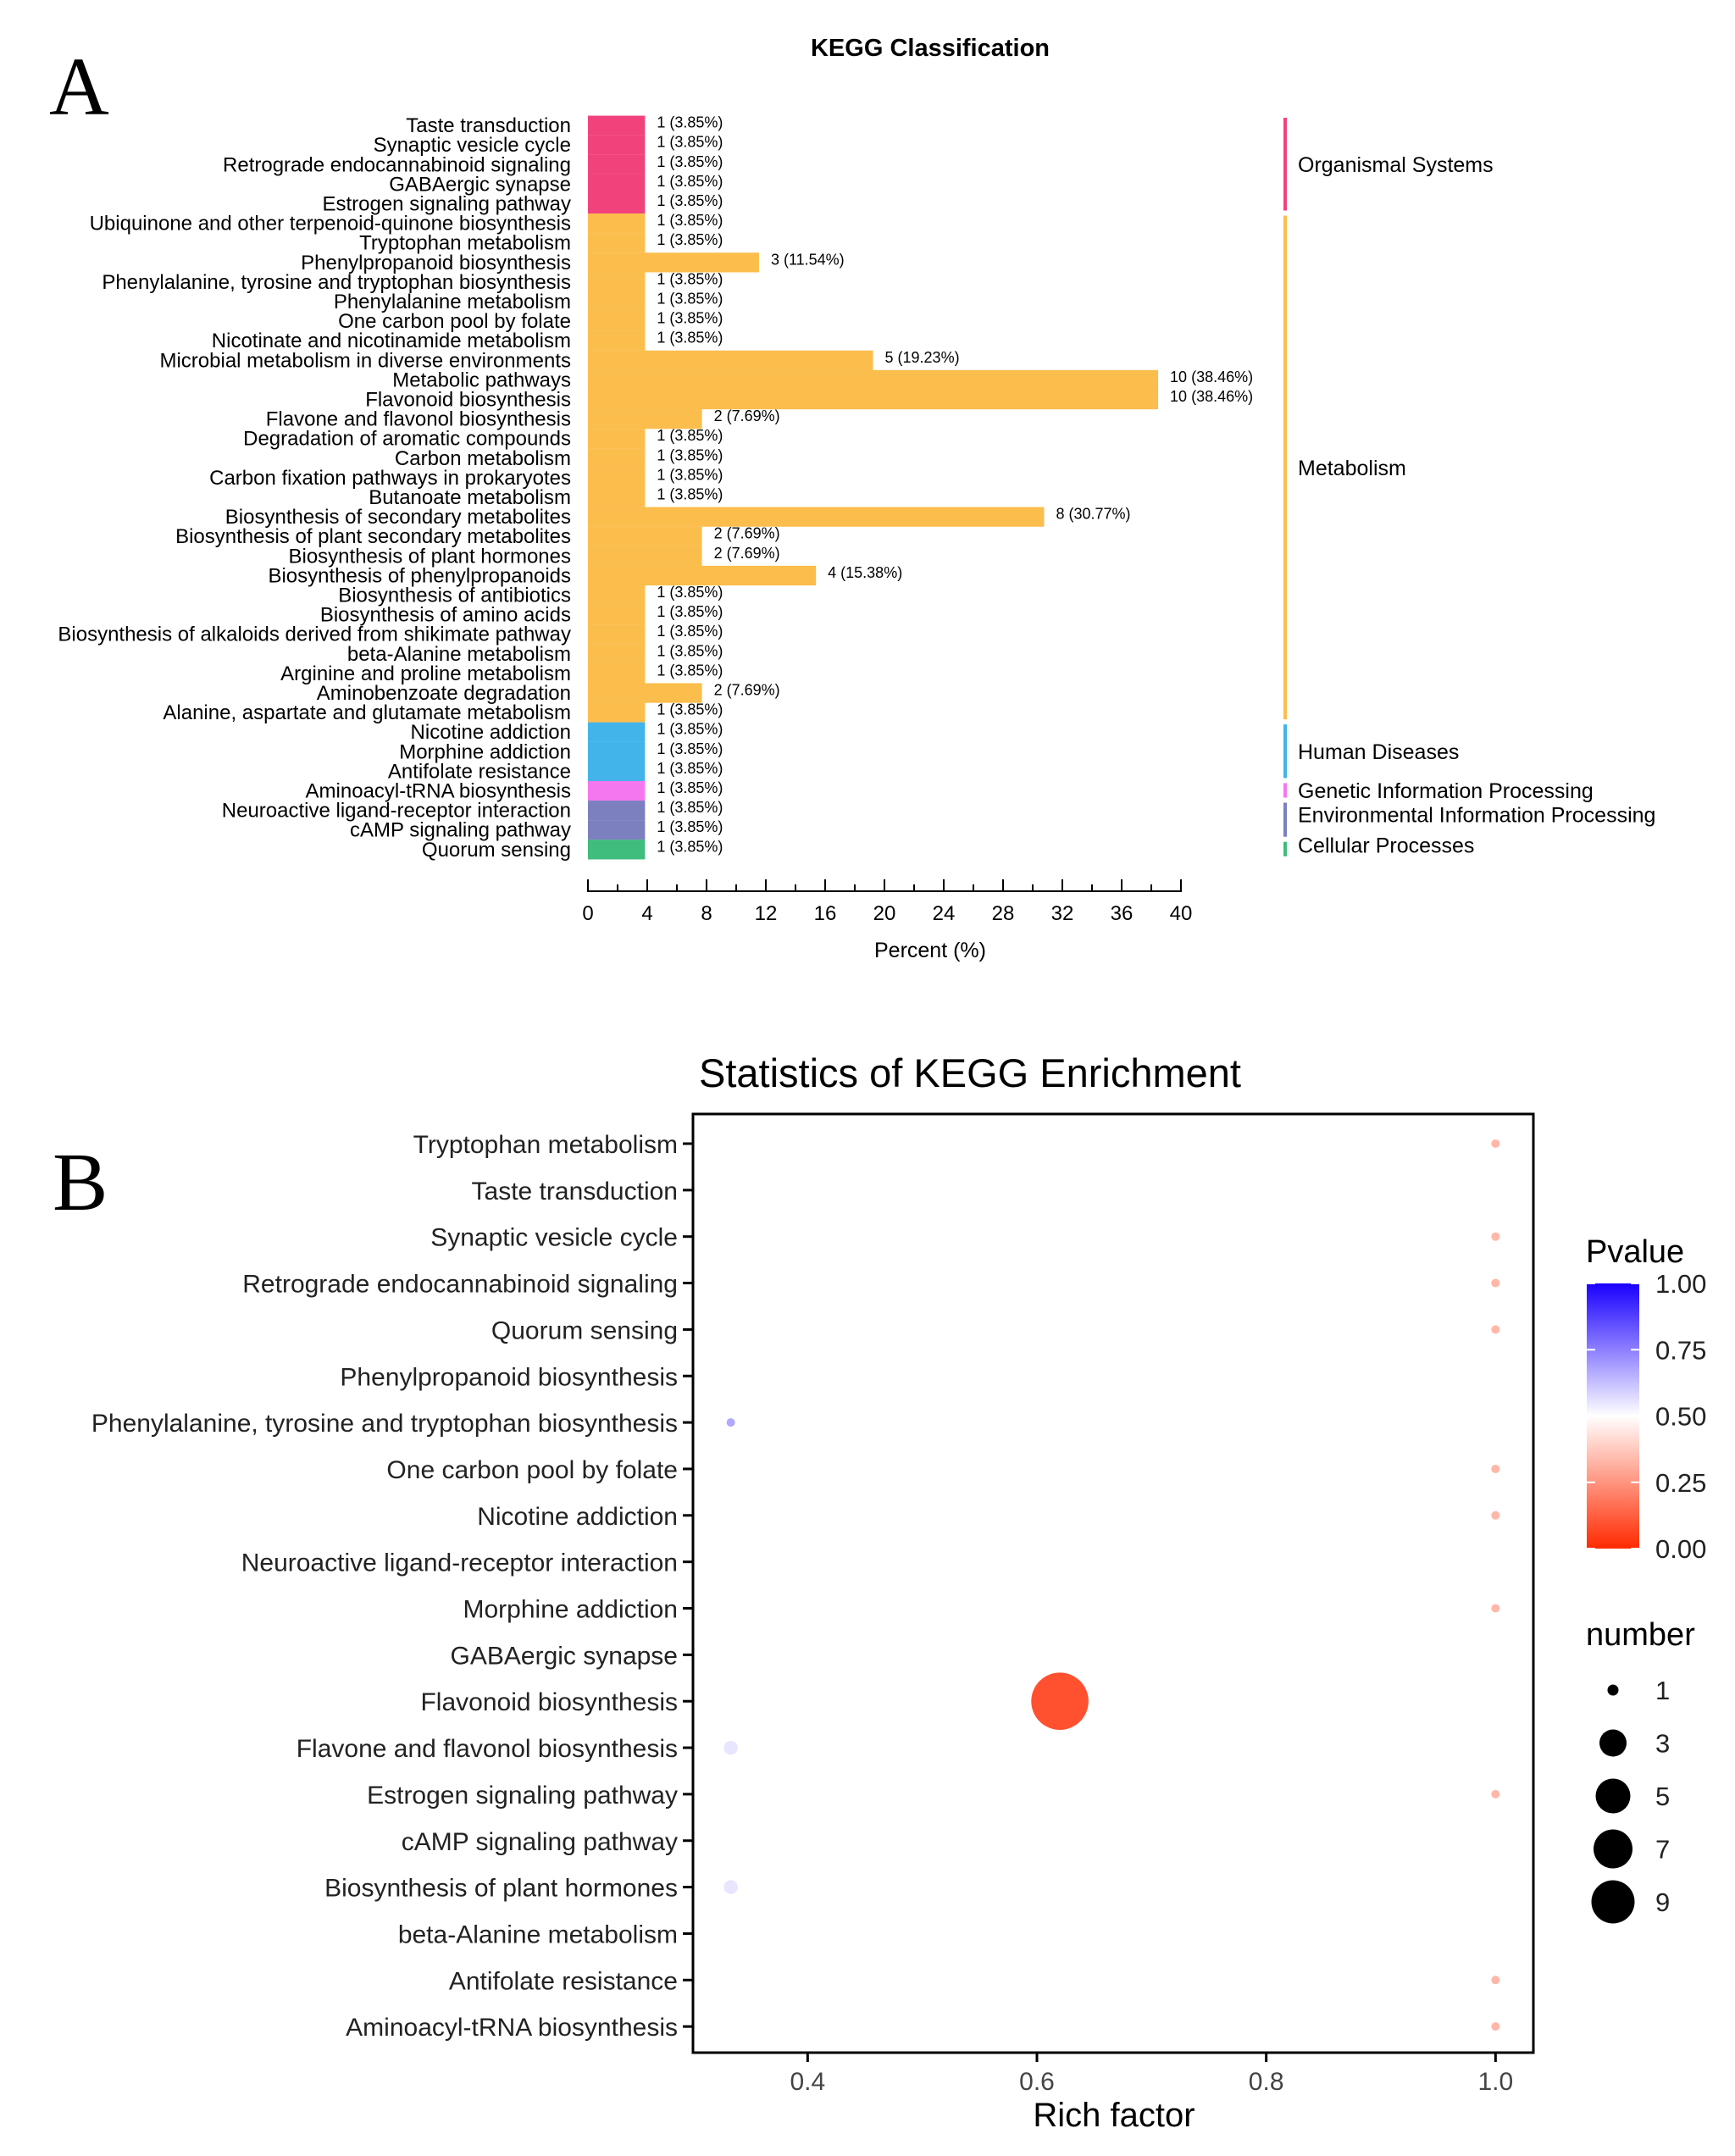 The width and height of the screenshot is (1735, 2156). Describe the element at coordinates (885, 913) in the screenshot. I see `x-tick-label: 20` at that location.